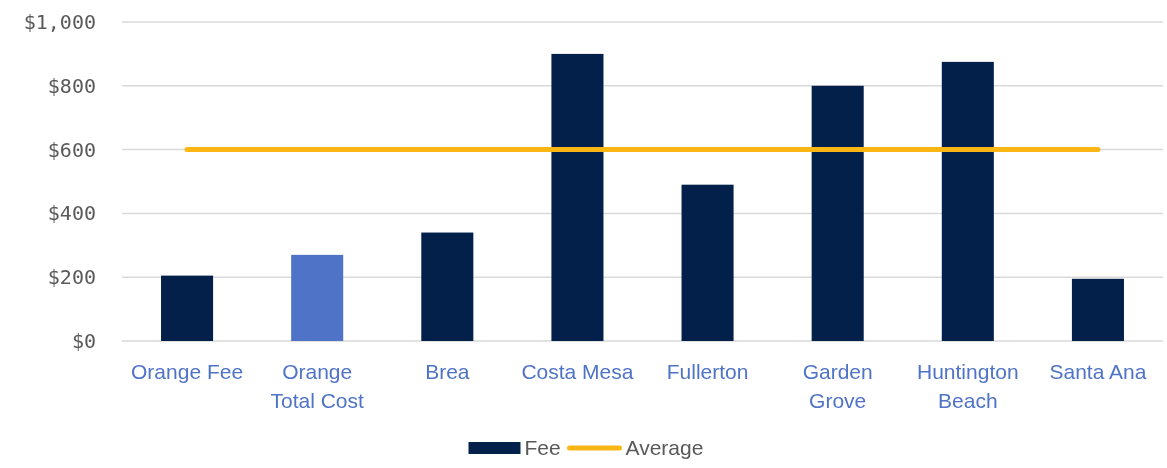 The height and width of the screenshot is (468, 1167). What do you see at coordinates (1098, 371) in the screenshot?
I see `x-tick-label: Santa Ana` at bounding box center [1098, 371].